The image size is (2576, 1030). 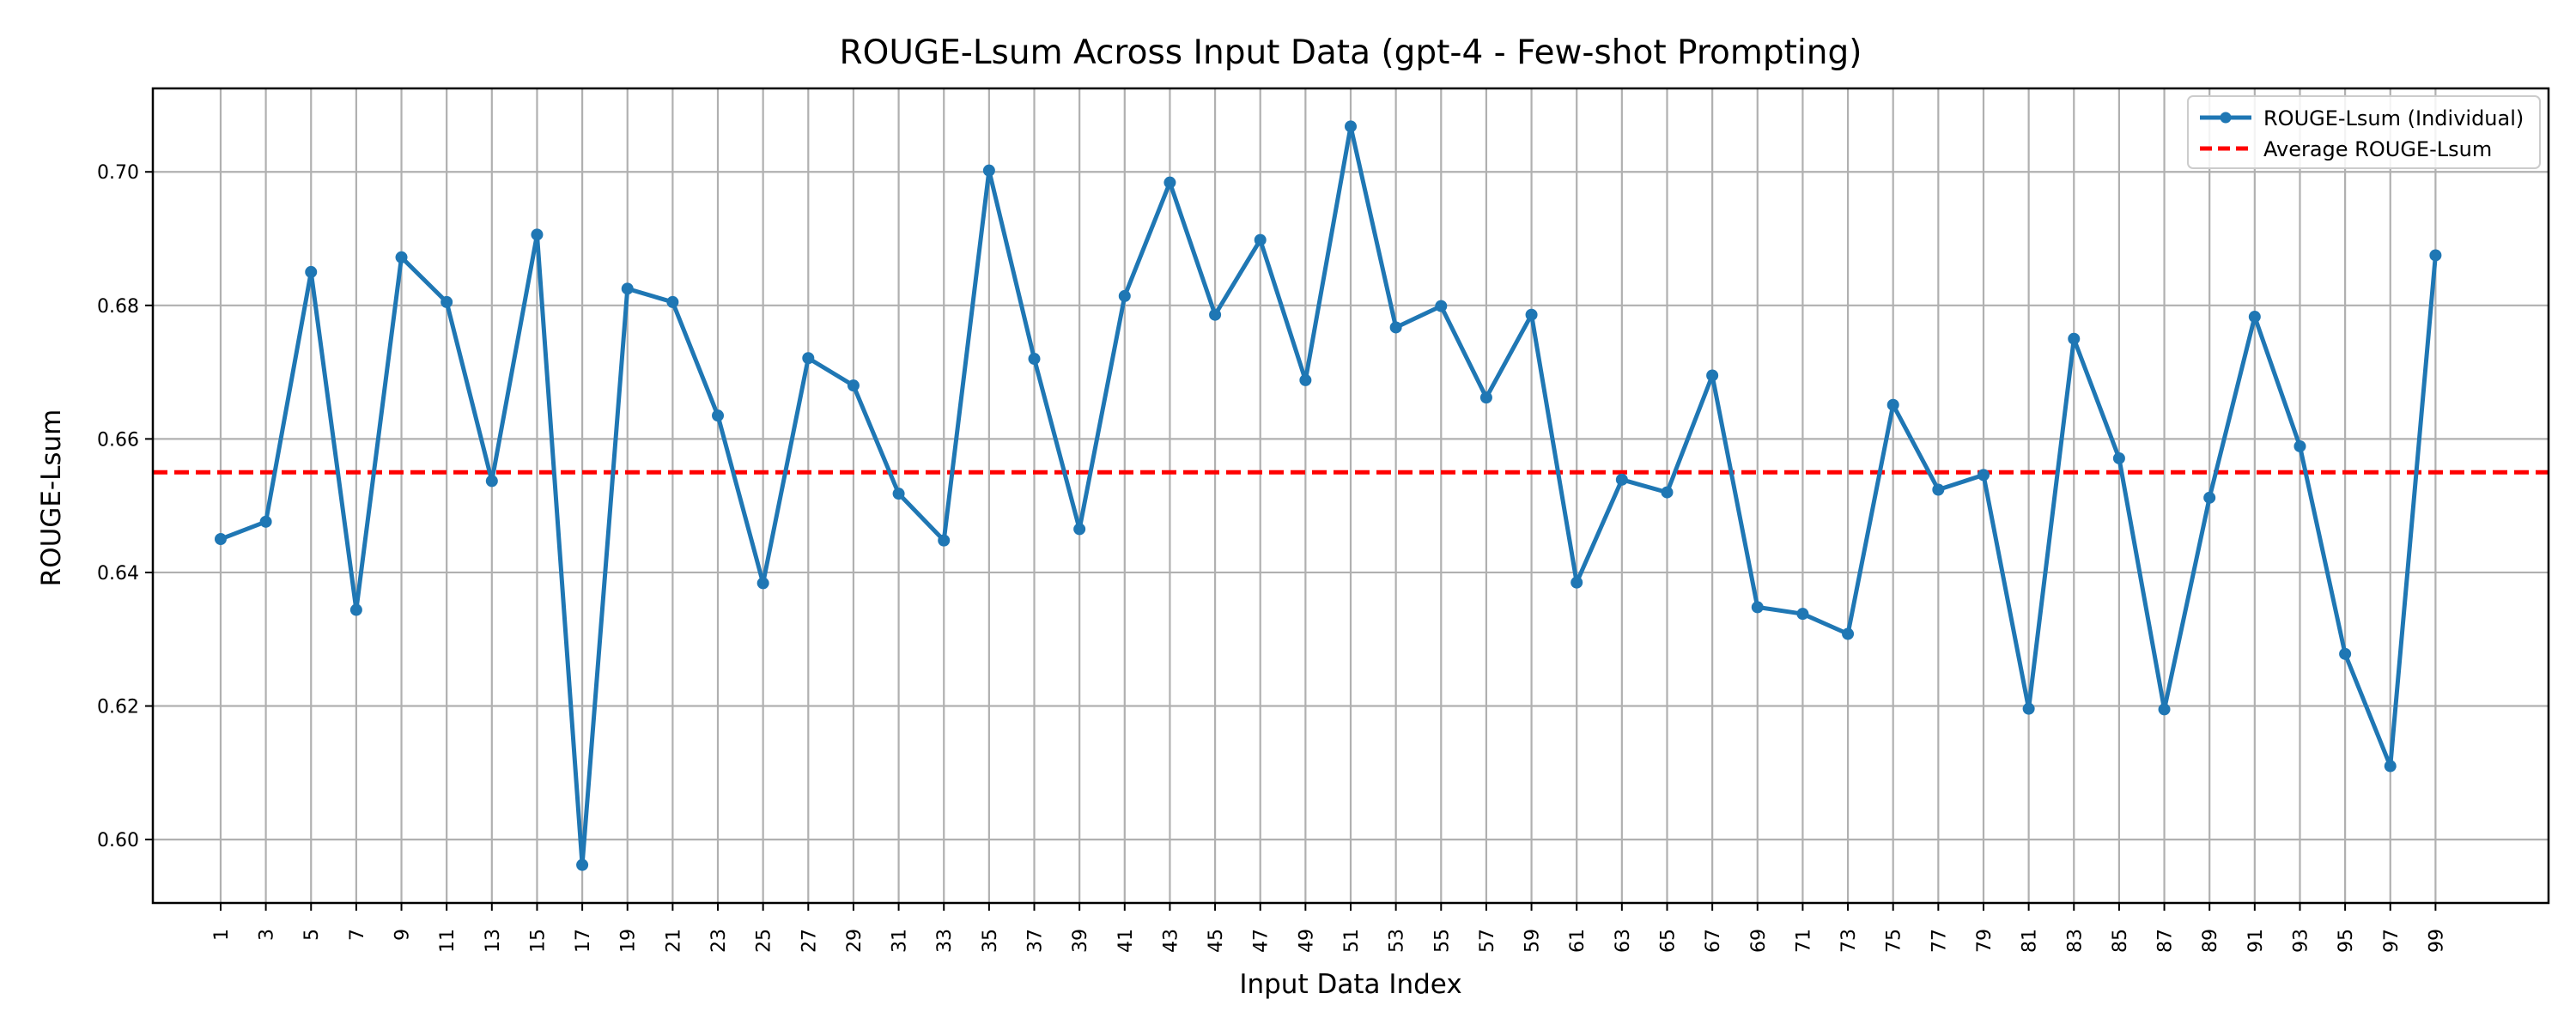 I want to click on x-tick-label: 53, so click(x=1397, y=941).